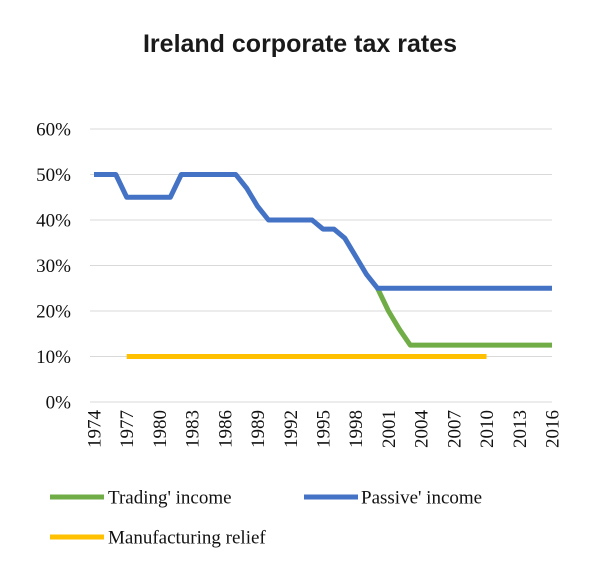 The image size is (600, 580). What do you see at coordinates (53, 312) in the screenshot?
I see `y-tick-label: 20%` at bounding box center [53, 312].